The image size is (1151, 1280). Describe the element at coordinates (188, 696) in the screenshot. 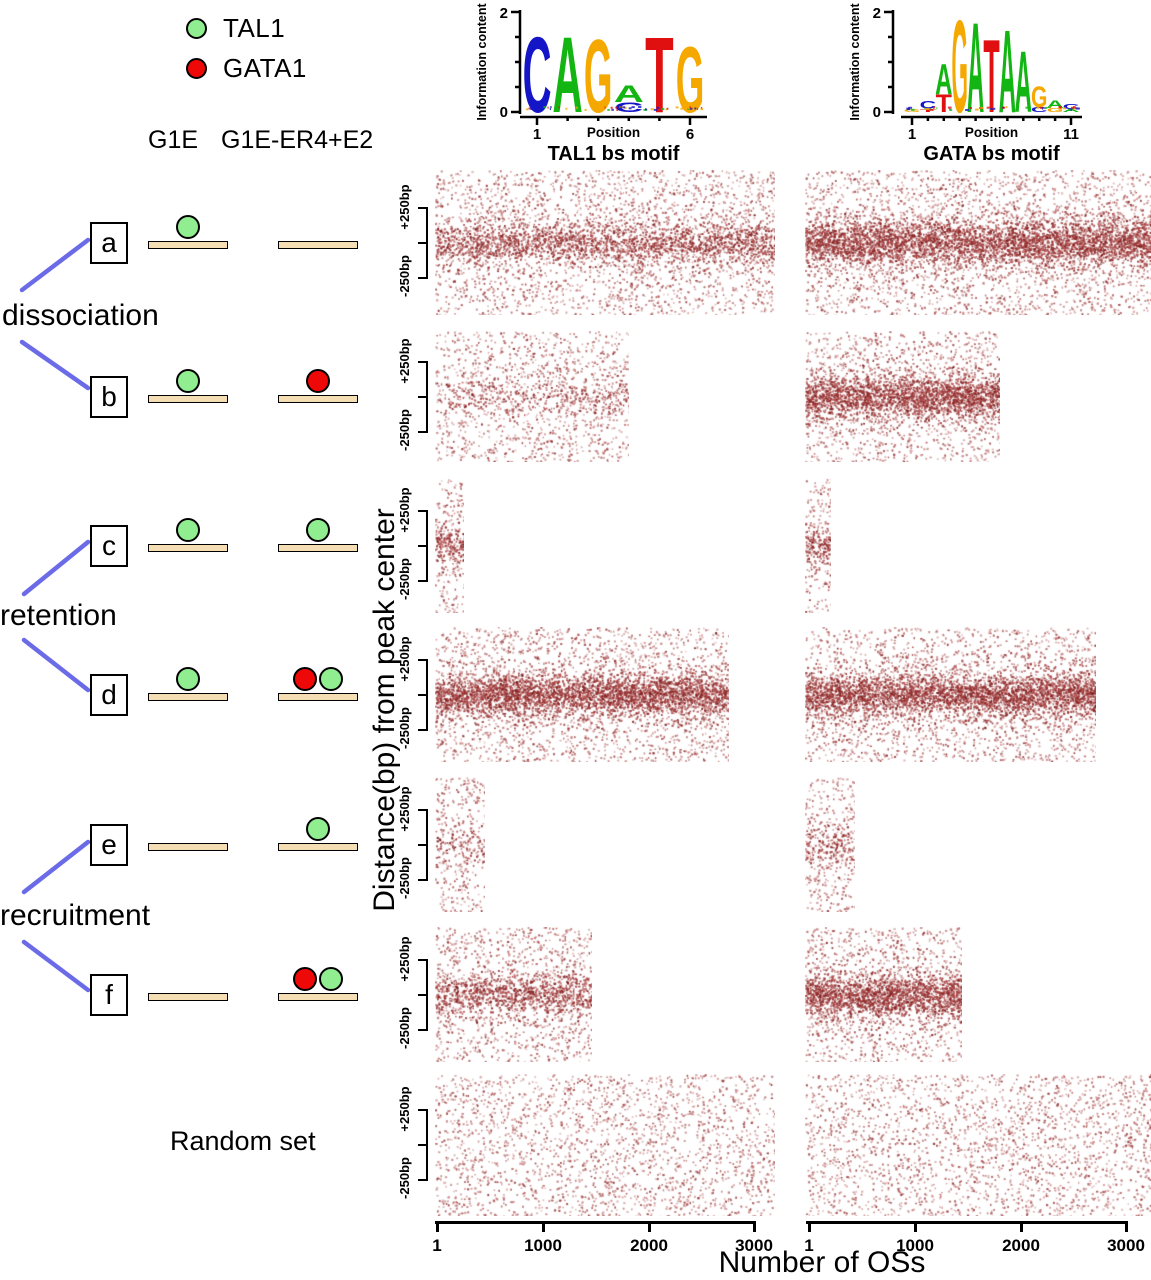

I see `dna-bar-d-g1e` at that location.